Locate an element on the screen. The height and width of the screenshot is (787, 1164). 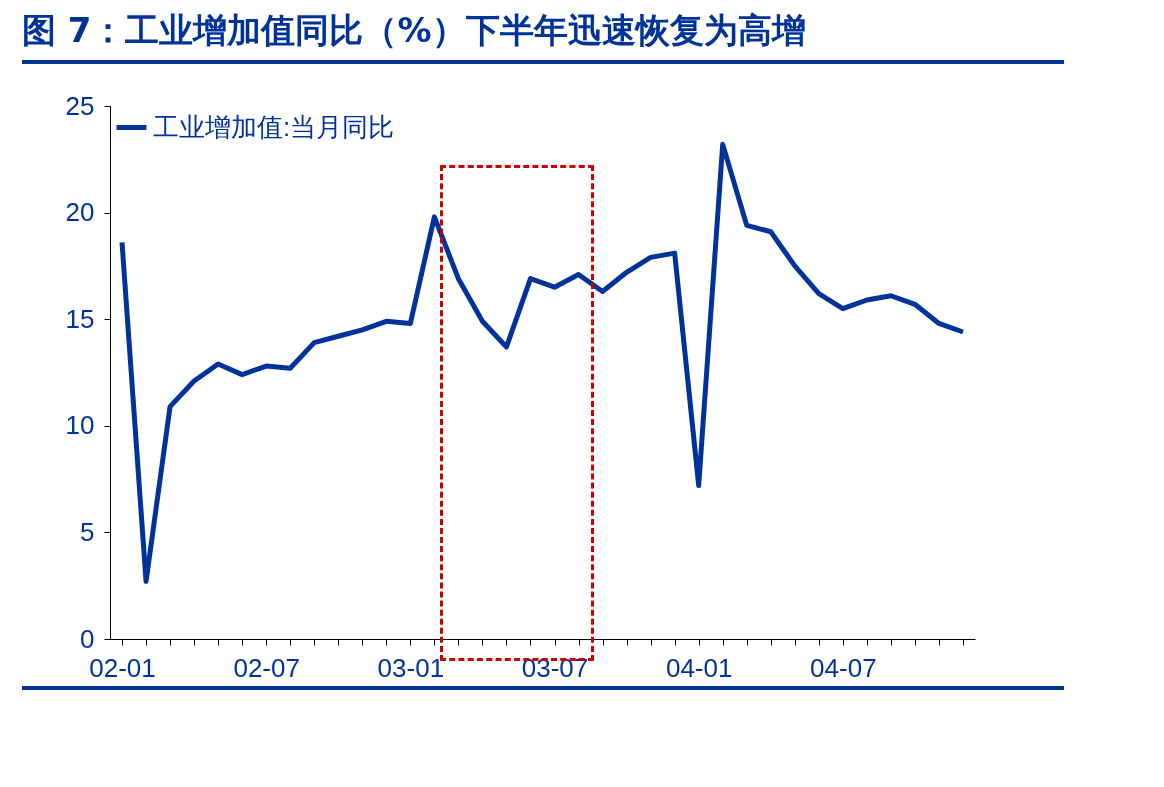
x-tick-label: 04-01 is located at coordinates (699, 667).